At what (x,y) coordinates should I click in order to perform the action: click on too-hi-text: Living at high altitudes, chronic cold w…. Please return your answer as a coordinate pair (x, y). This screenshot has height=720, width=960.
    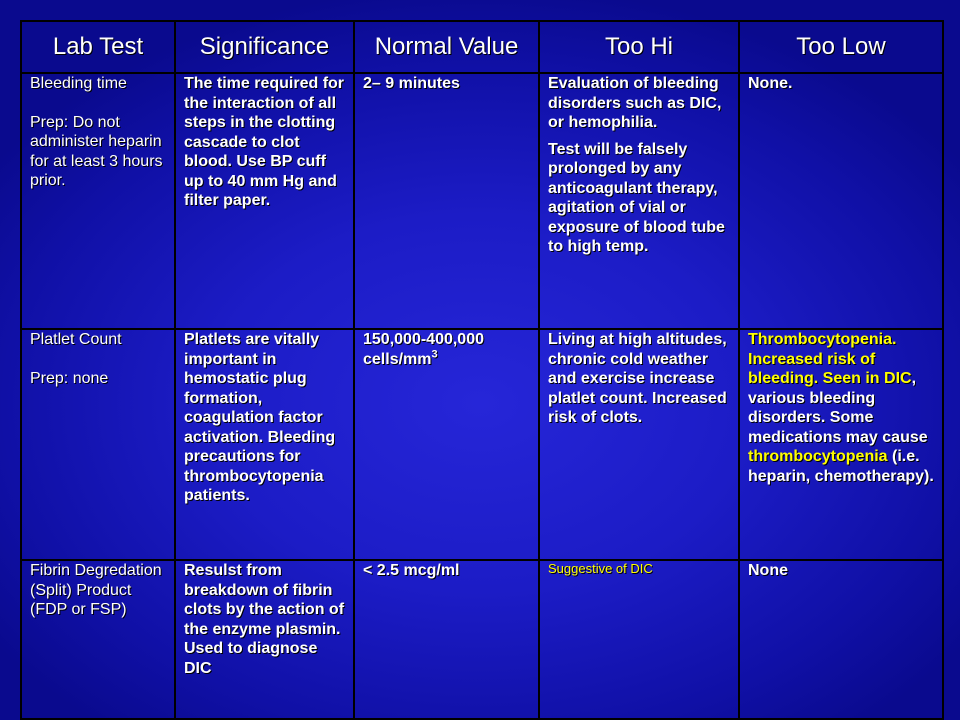
    Looking at the image, I should click on (637, 378).